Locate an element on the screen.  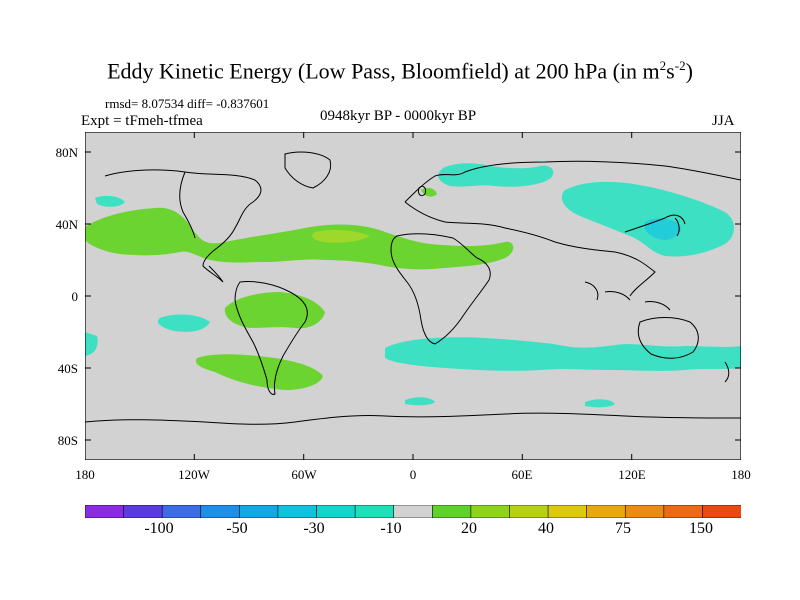
anomaly-green-north-pacific-atlantic is located at coordinates (299, 238).